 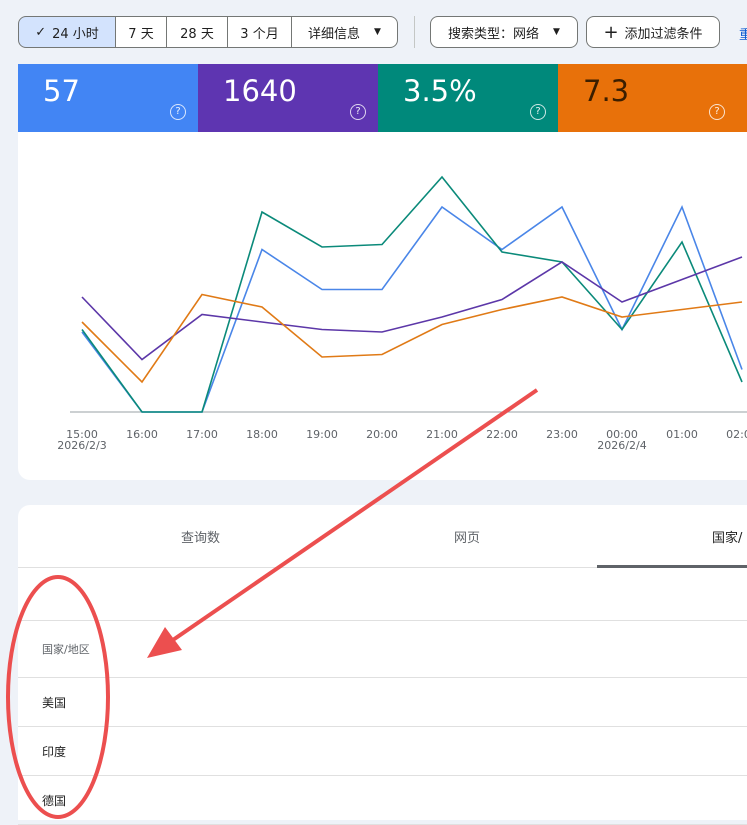 I want to click on tab: 国家/, so click(x=727, y=538).